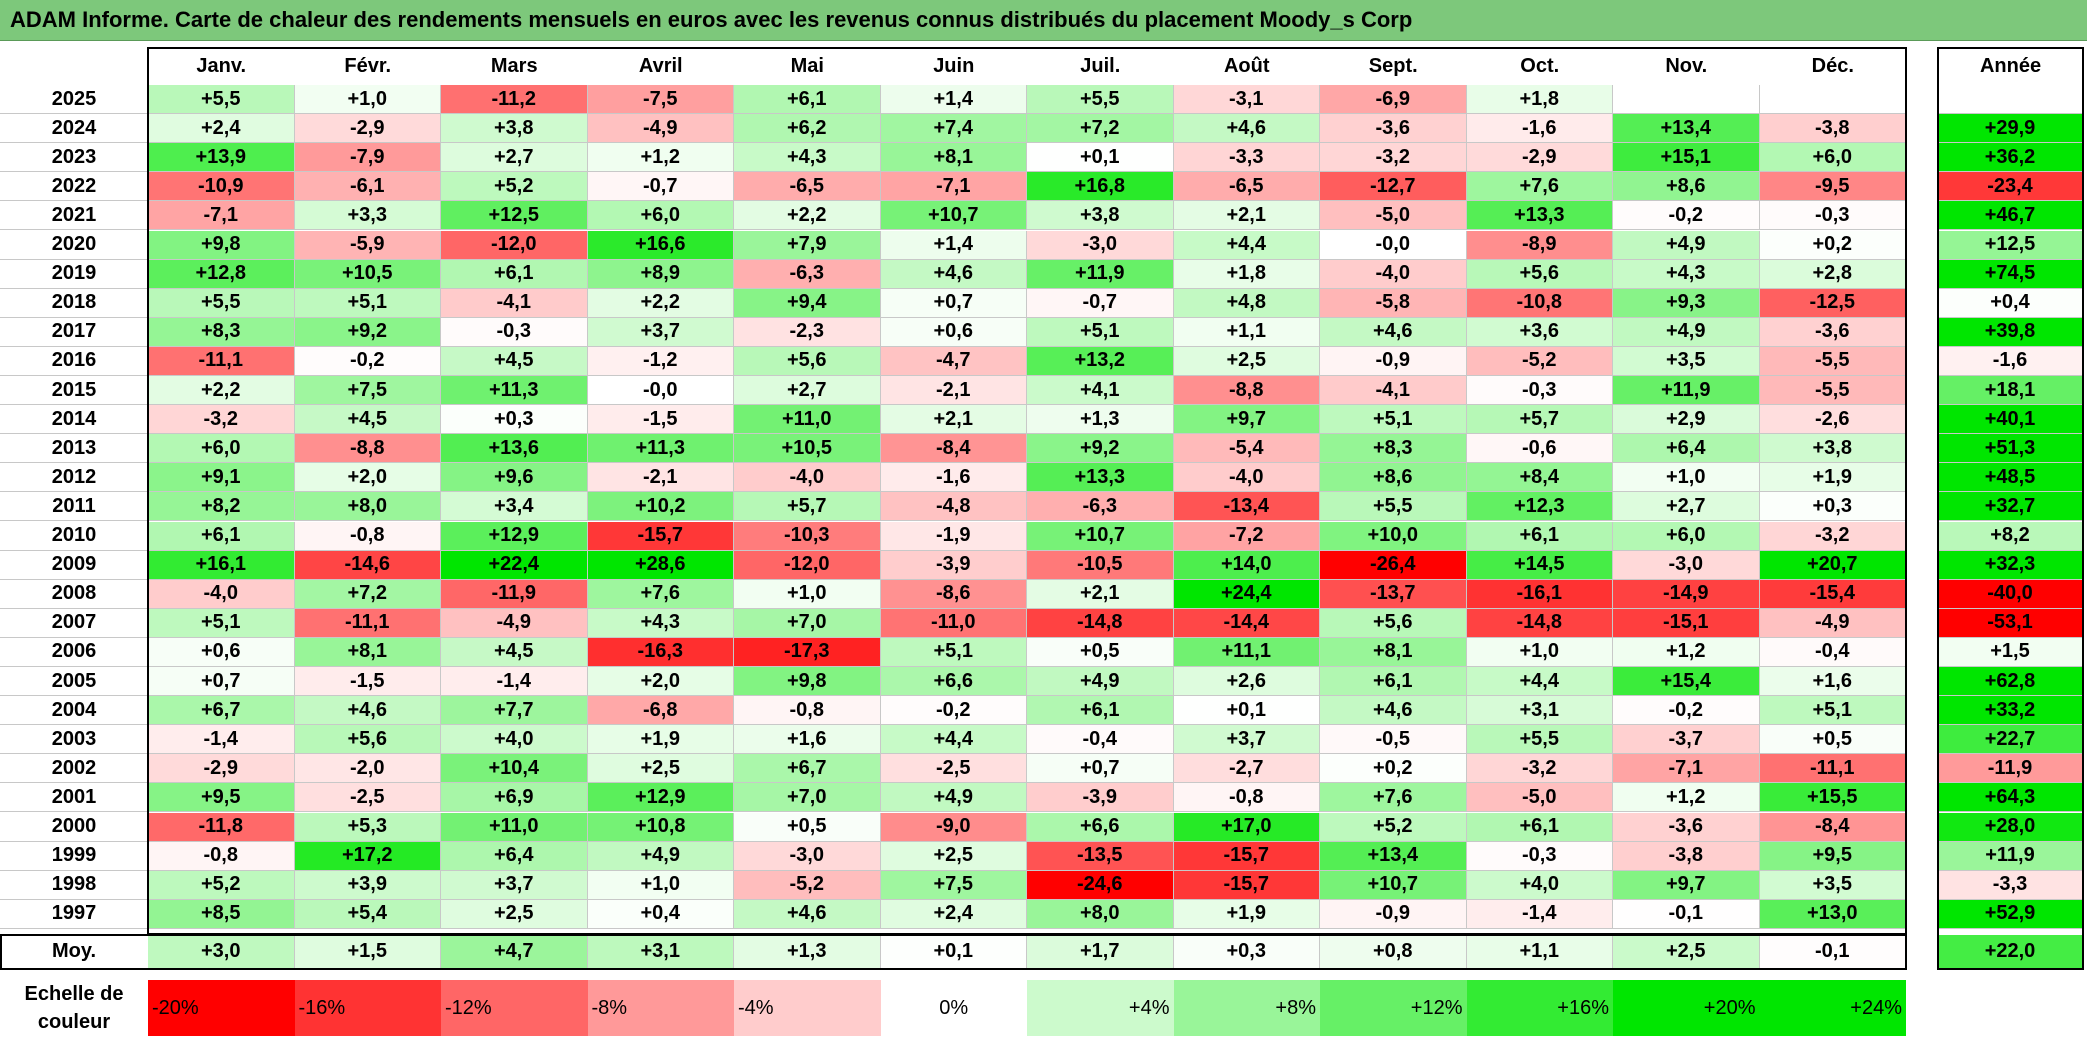 The image size is (2087, 1037). I want to click on heatmap-cell: -0,8, so click(367, 536).